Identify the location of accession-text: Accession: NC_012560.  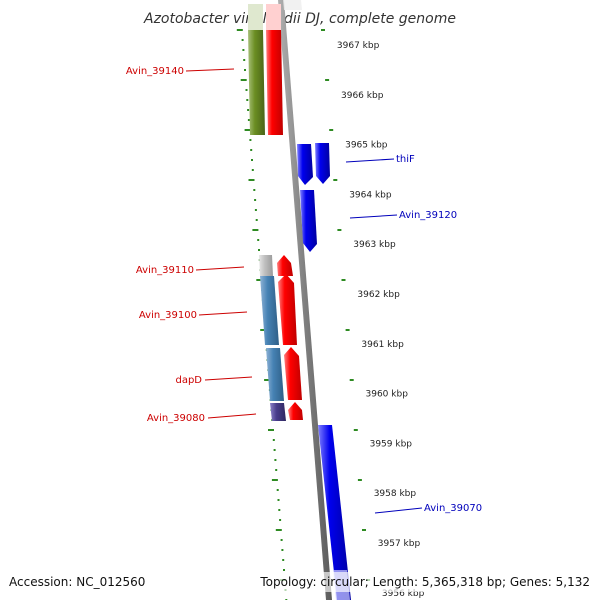
(77, 582).